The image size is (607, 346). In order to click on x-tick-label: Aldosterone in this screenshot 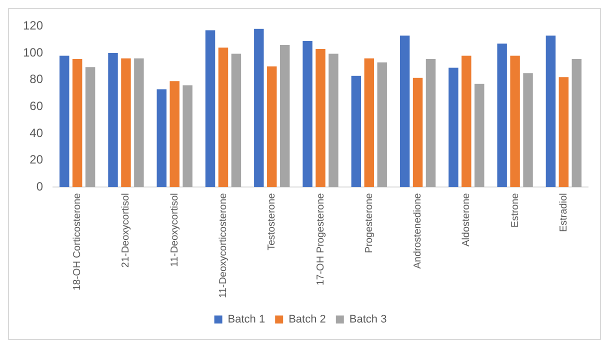, I will do `click(466, 219)`.